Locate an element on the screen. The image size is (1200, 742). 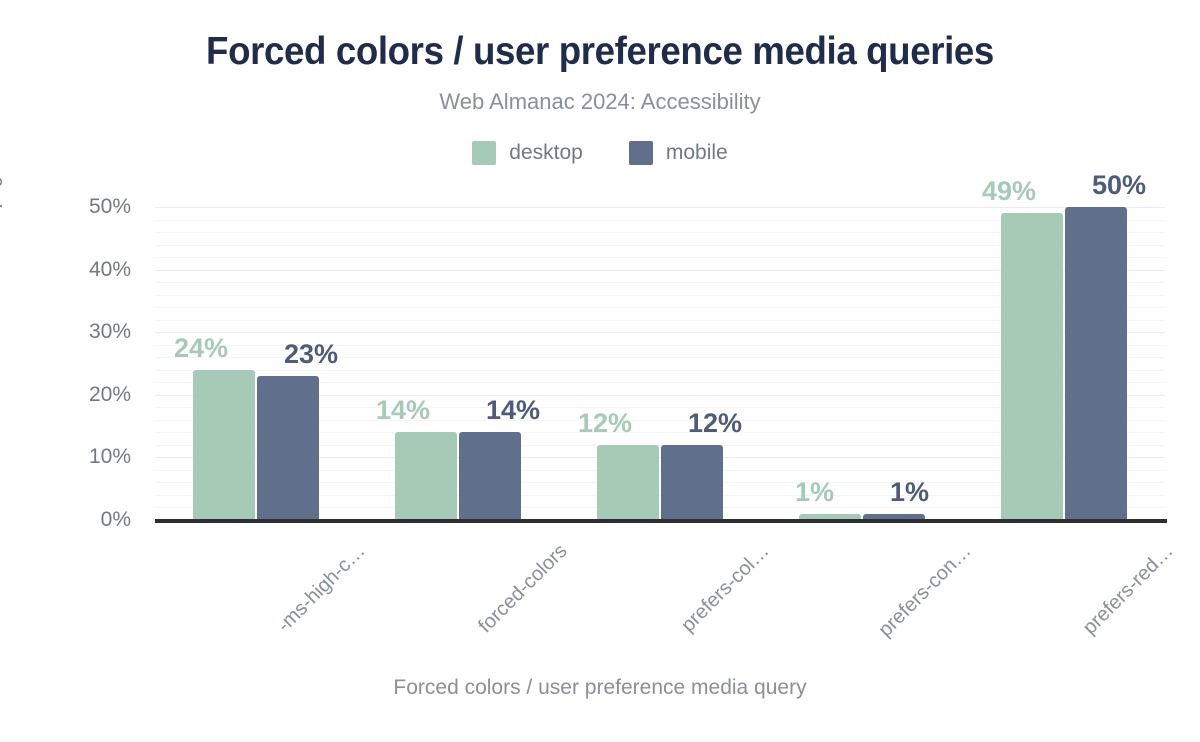
data-label-mobile-1: 14% is located at coordinates (513, 410).